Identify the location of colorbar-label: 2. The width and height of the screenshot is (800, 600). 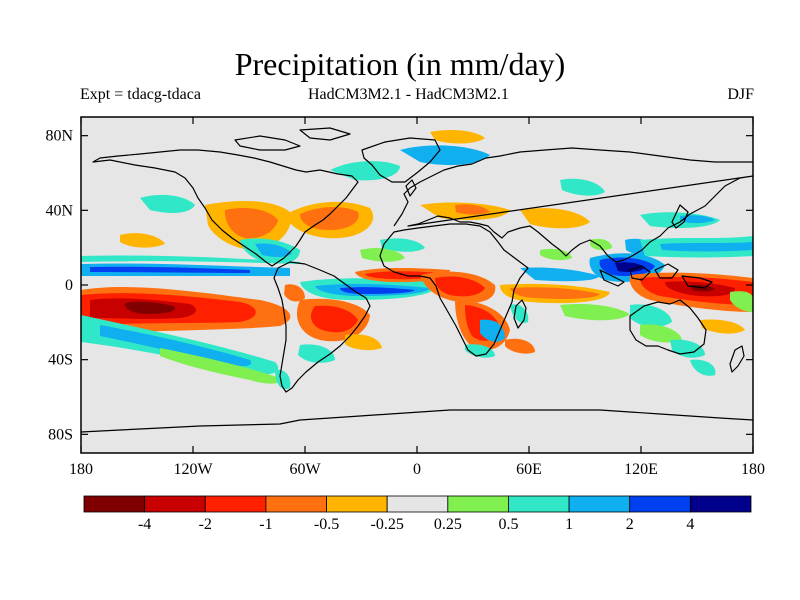
(630, 524).